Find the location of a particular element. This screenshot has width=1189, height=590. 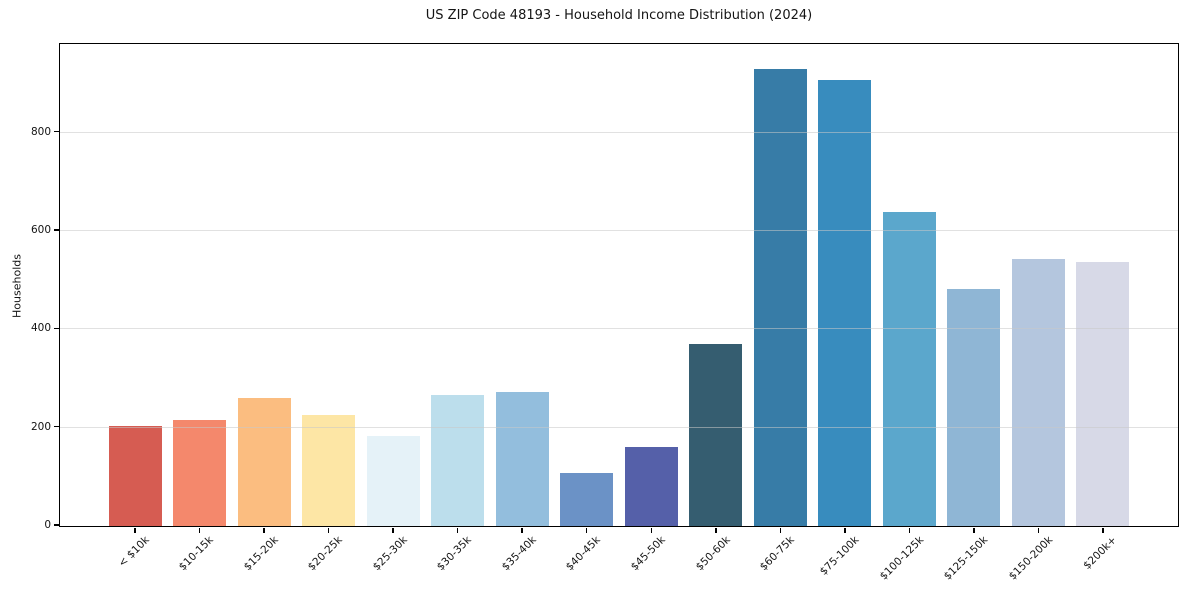

bar-$150-200k is located at coordinates (1038, 392).